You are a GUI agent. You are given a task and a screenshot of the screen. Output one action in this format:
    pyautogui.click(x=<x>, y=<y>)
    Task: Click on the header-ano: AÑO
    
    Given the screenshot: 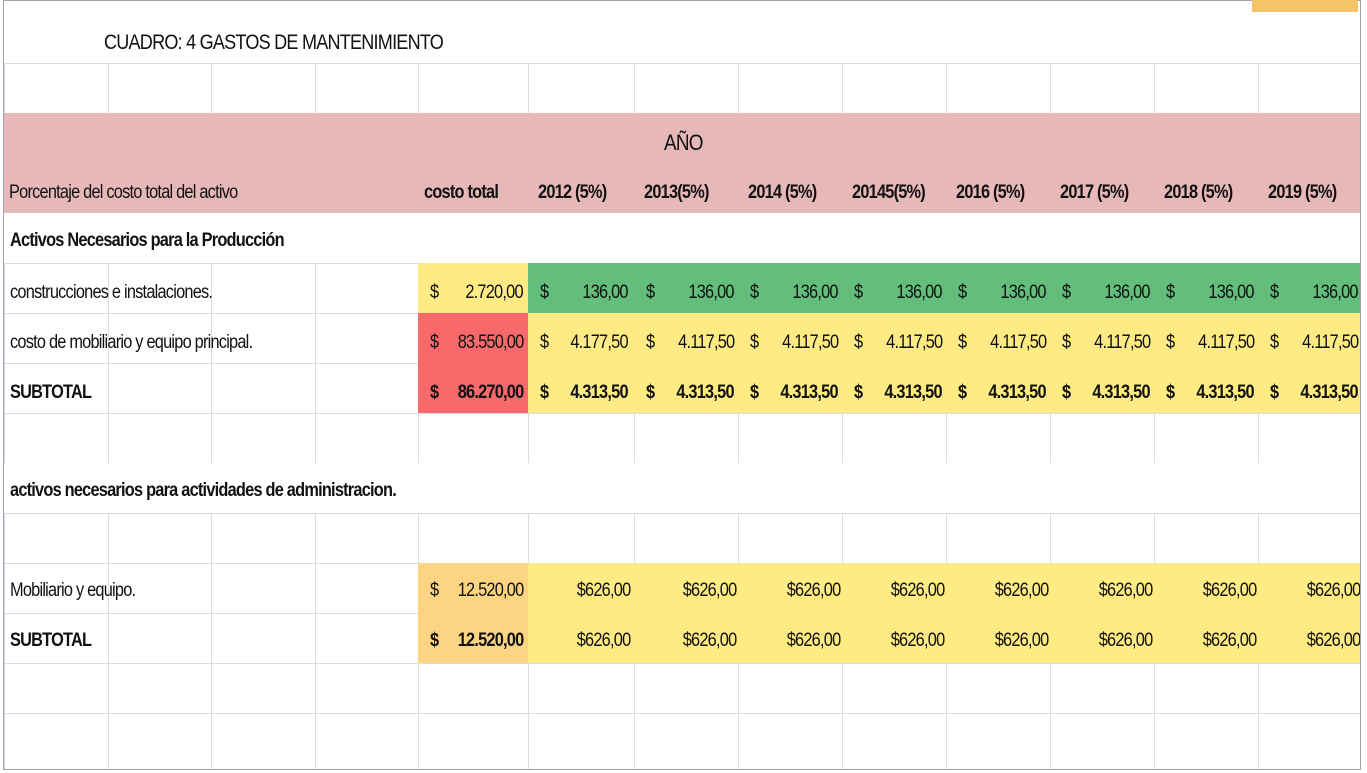 What is the action you would take?
    pyautogui.click(x=683, y=142)
    